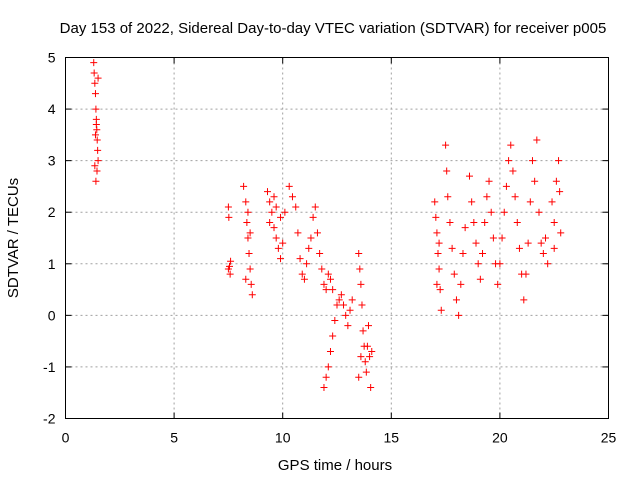 This screenshot has width=640, height=480. I want to click on y-axis-label: SDTVAR / TECUs, so click(13, 238).